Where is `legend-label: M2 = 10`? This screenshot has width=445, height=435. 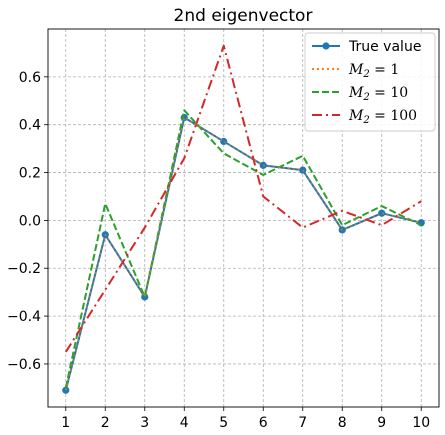 legend-label: M2 = 10 is located at coordinates (378, 94).